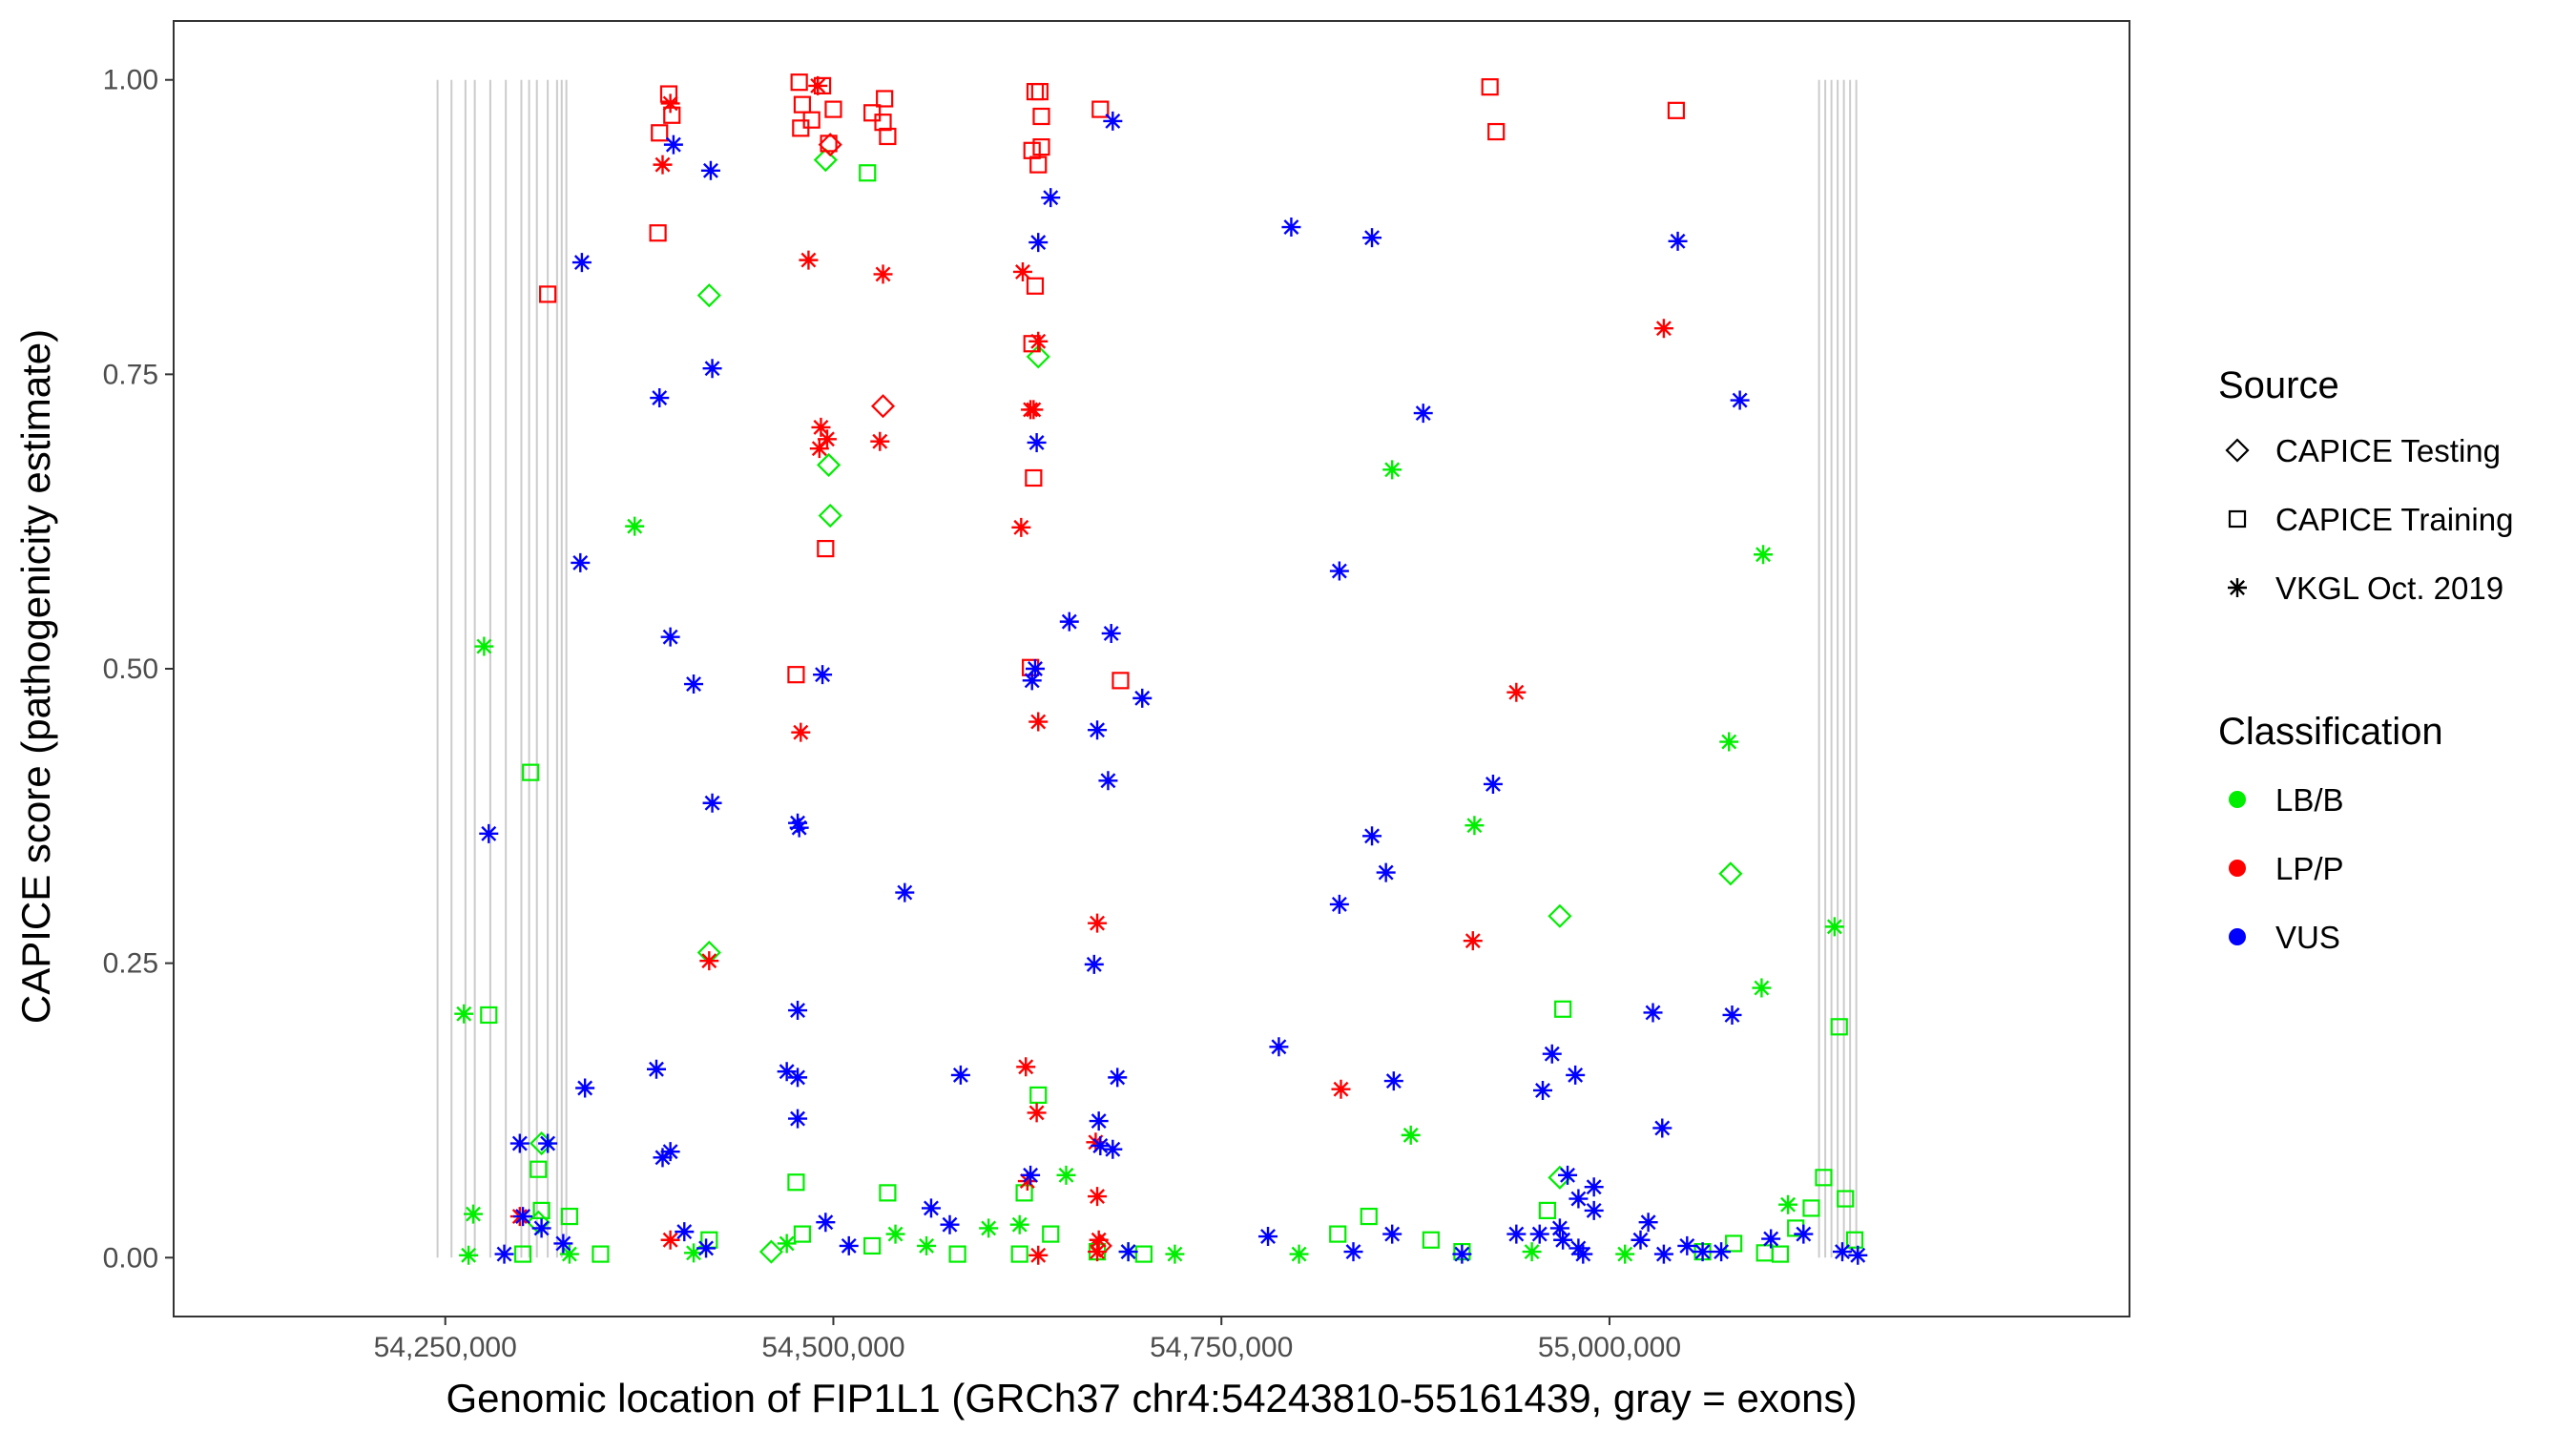 This screenshot has height=1431, width=2576. I want to click on legend-label: LP/P, so click(2309, 868).